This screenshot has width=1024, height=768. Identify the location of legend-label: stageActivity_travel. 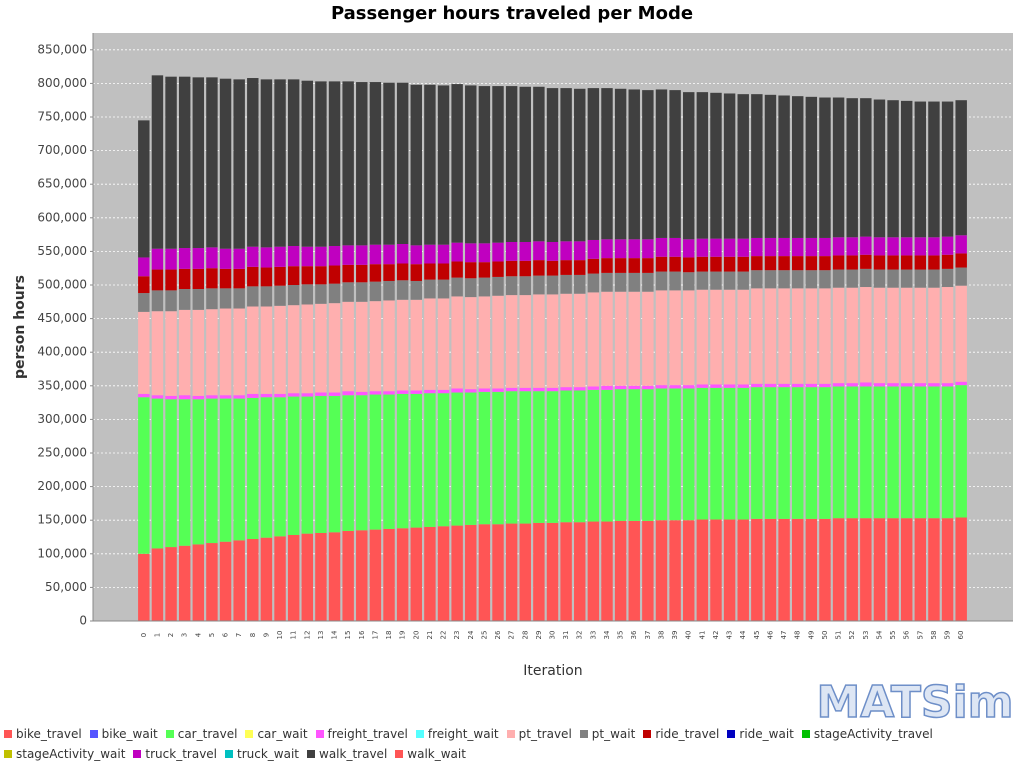
(873, 734).